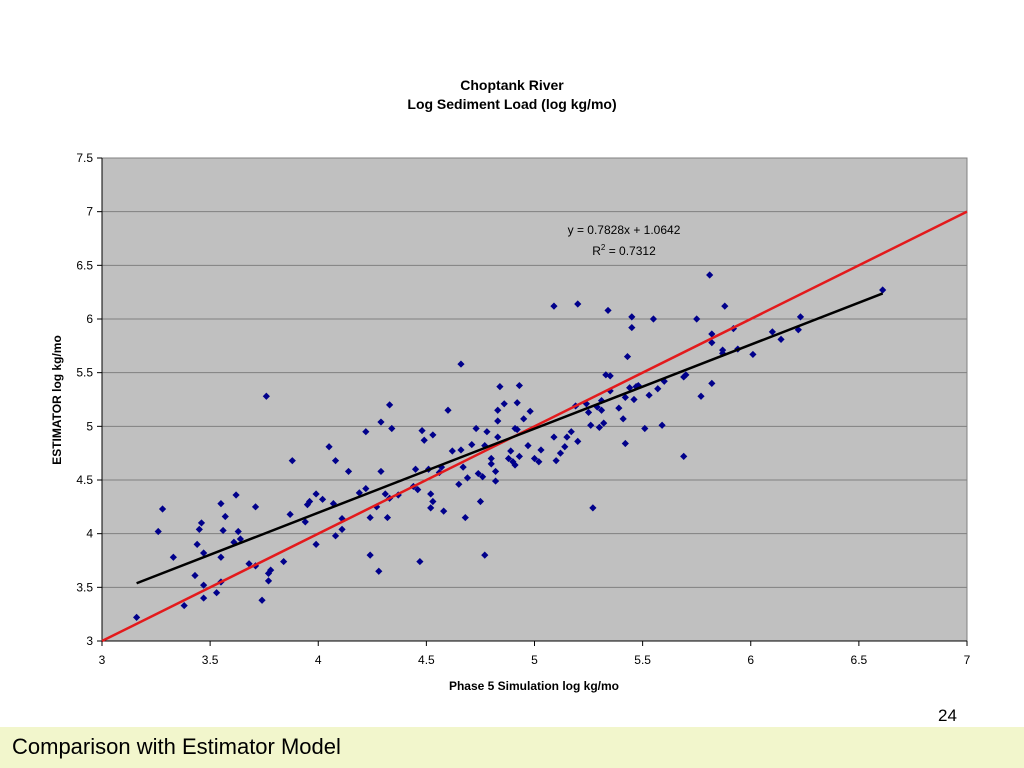 Image resolution: width=1024 pixels, height=768 pixels. What do you see at coordinates (89, 426) in the screenshot?
I see `y-tick-label: 5` at bounding box center [89, 426].